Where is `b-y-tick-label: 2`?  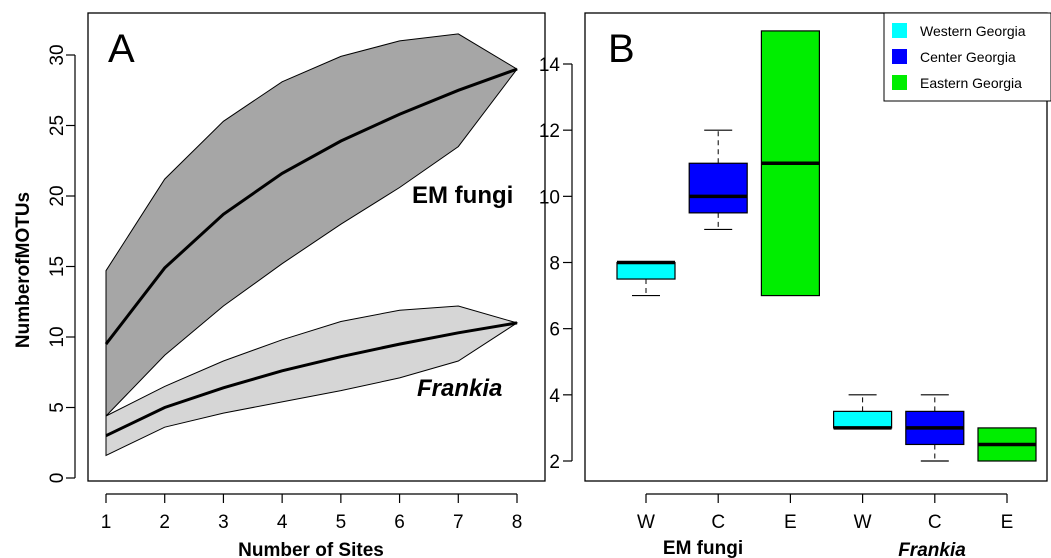 b-y-tick-label: 2 is located at coordinates (554, 462).